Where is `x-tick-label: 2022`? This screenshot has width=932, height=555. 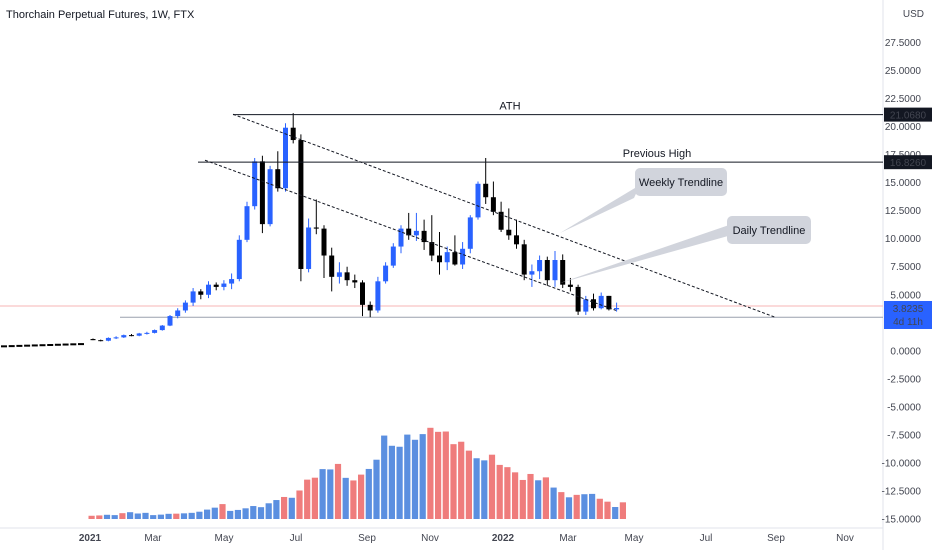
x-tick-label: 2022 is located at coordinates (503, 538).